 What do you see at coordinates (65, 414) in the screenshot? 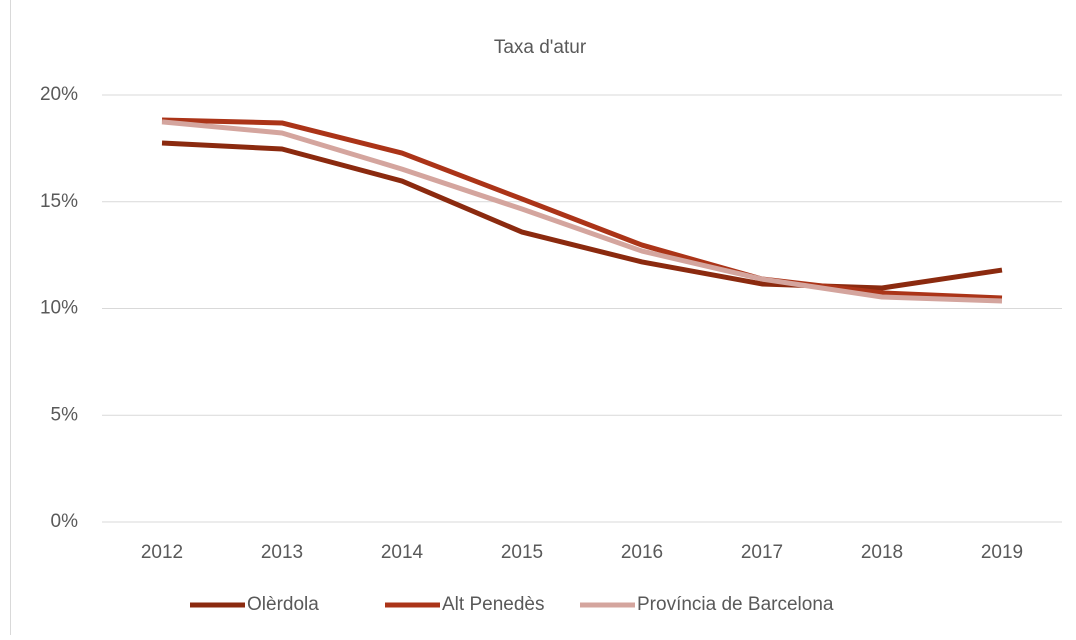
I see `y-tick-label: 5%` at bounding box center [65, 414].